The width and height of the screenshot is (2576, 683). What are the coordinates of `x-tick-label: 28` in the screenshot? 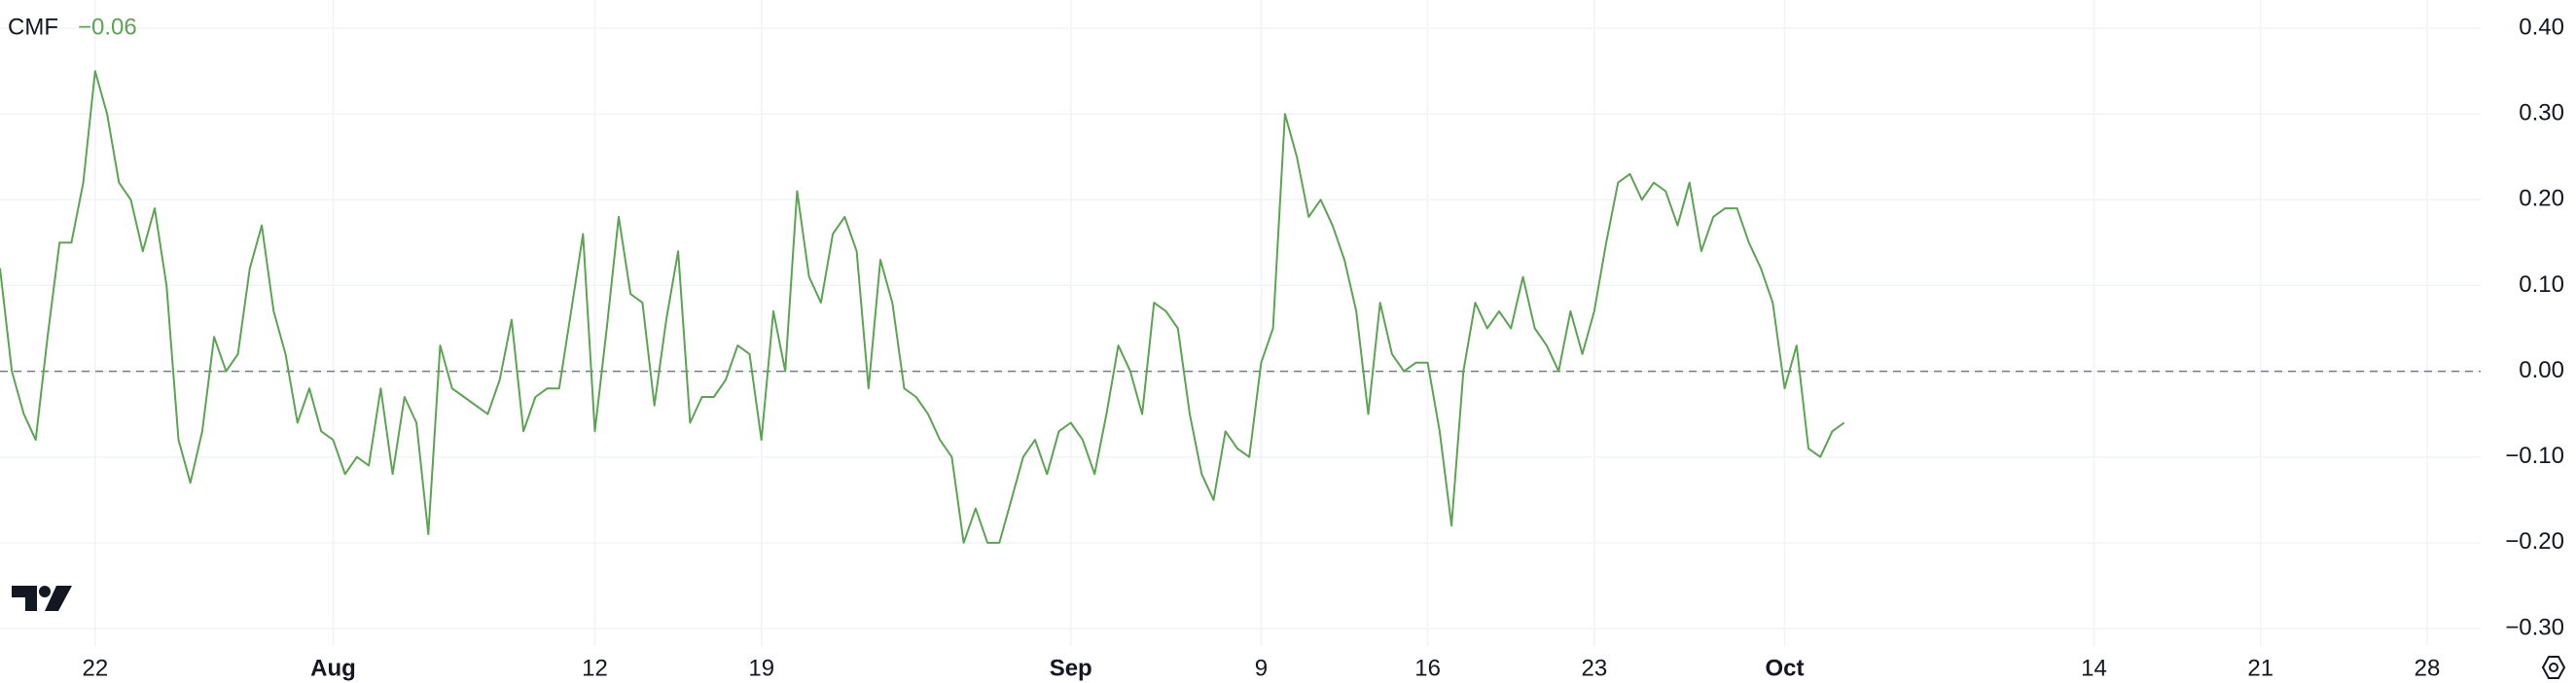 It's located at (2428, 668).